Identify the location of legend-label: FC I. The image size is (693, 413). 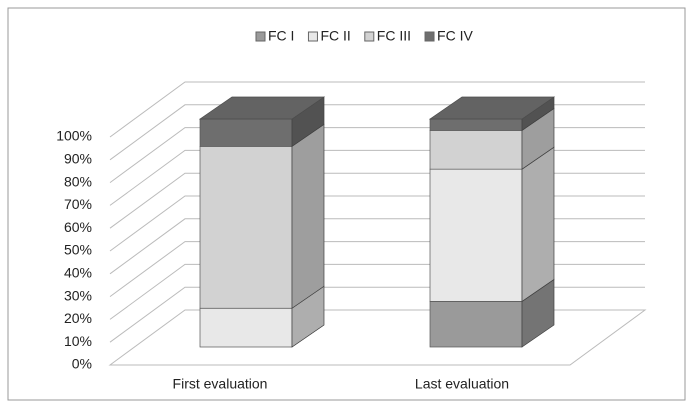
(281, 36).